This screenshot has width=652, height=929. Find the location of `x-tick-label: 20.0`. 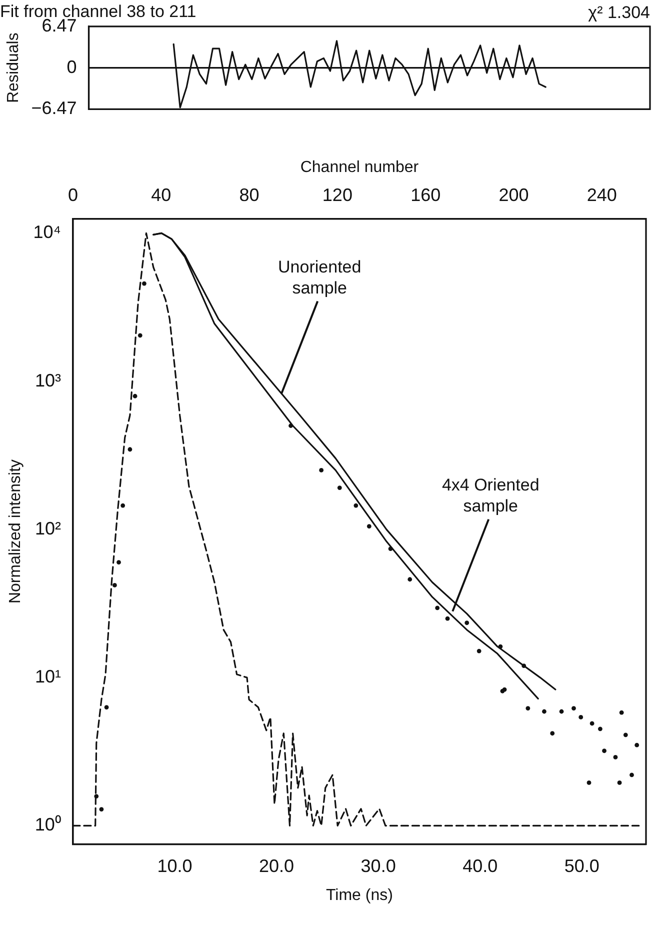

x-tick-label: 20.0 is located at coordinates (276, 866).